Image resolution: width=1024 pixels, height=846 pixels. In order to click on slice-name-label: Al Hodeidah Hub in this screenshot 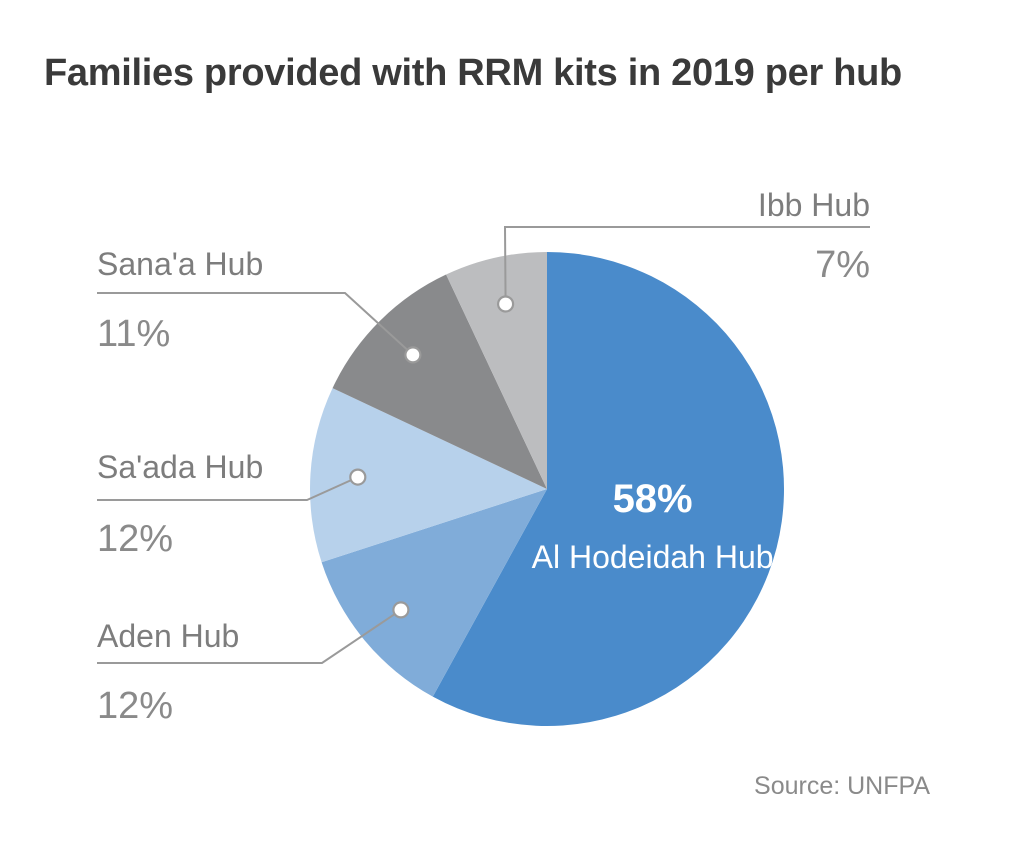, I will do `click(653, 557)`.